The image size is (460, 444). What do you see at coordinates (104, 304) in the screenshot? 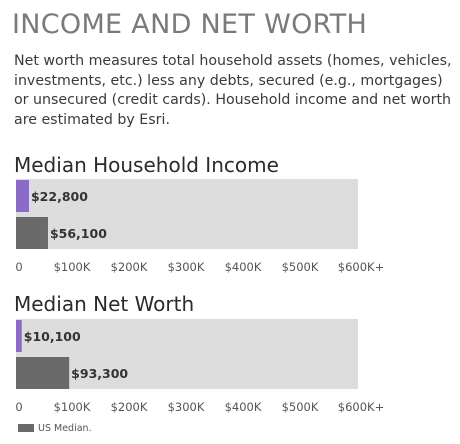
I see `networth-chart-title: Median Net Worth` at bounding box center [104, 304].